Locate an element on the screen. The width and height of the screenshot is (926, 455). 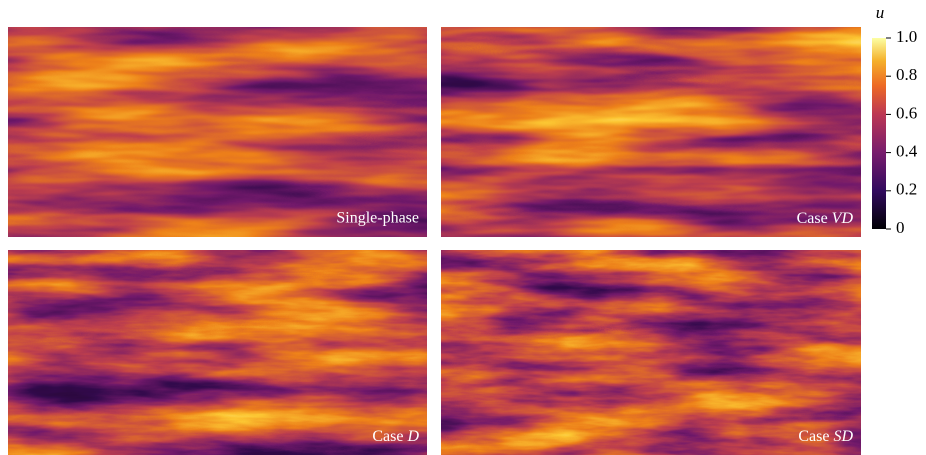
label-name: D is located at coordinates (412, 436).